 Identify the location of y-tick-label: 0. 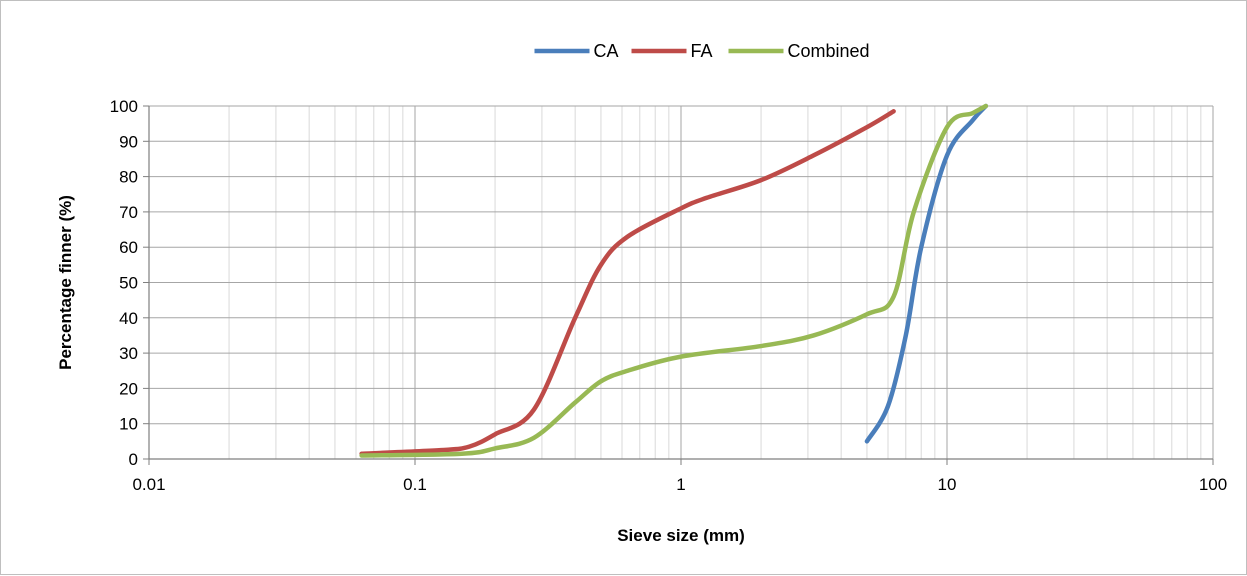
(133, 459).